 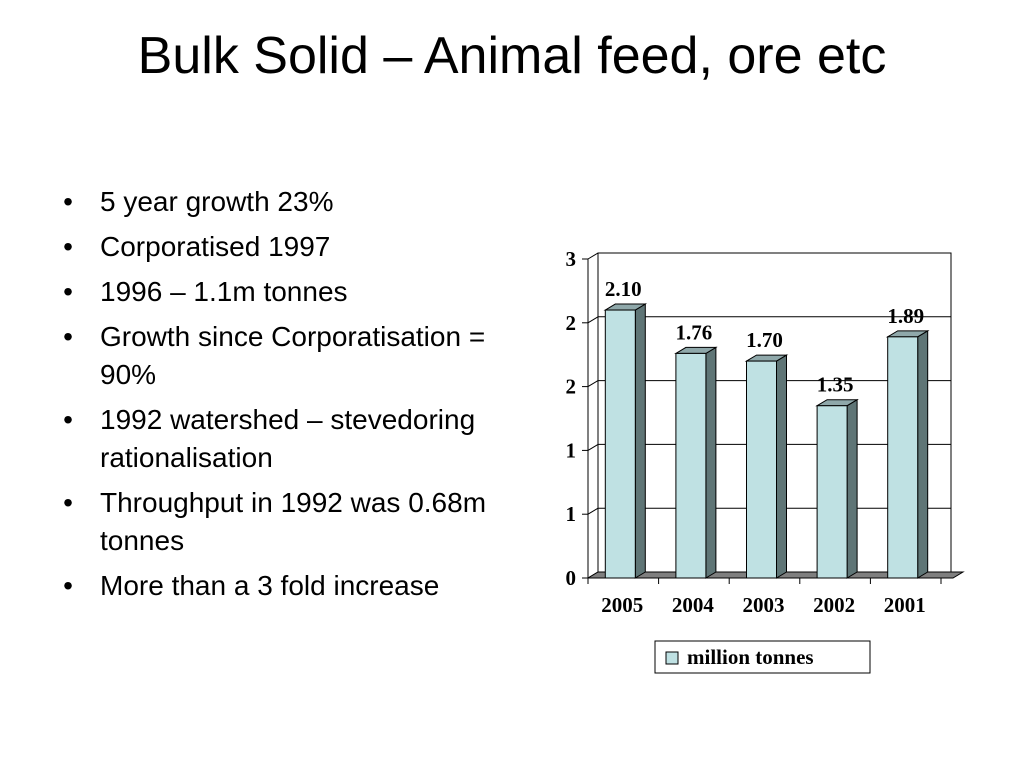 I want to click on legend-swatch, so click(x=672, y=658).